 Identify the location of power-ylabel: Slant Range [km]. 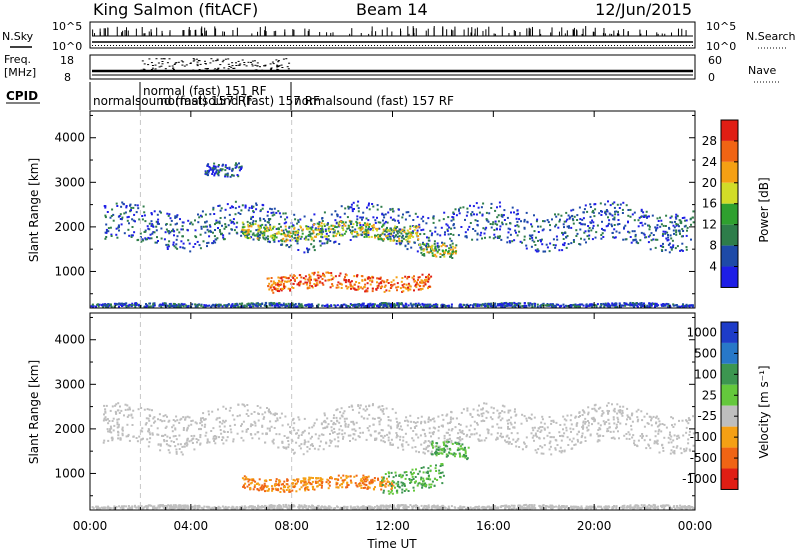
(34, 210).